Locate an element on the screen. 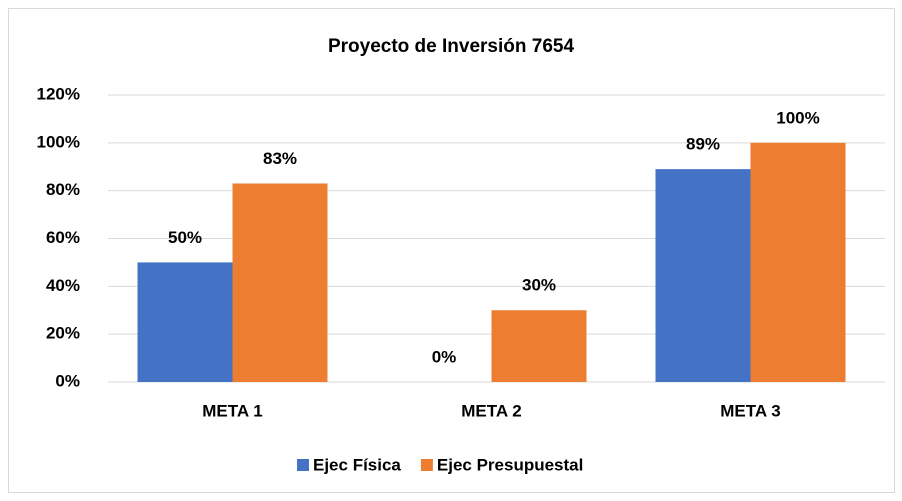  x-tick-label: META 2 is located at coordinates (491, 410).